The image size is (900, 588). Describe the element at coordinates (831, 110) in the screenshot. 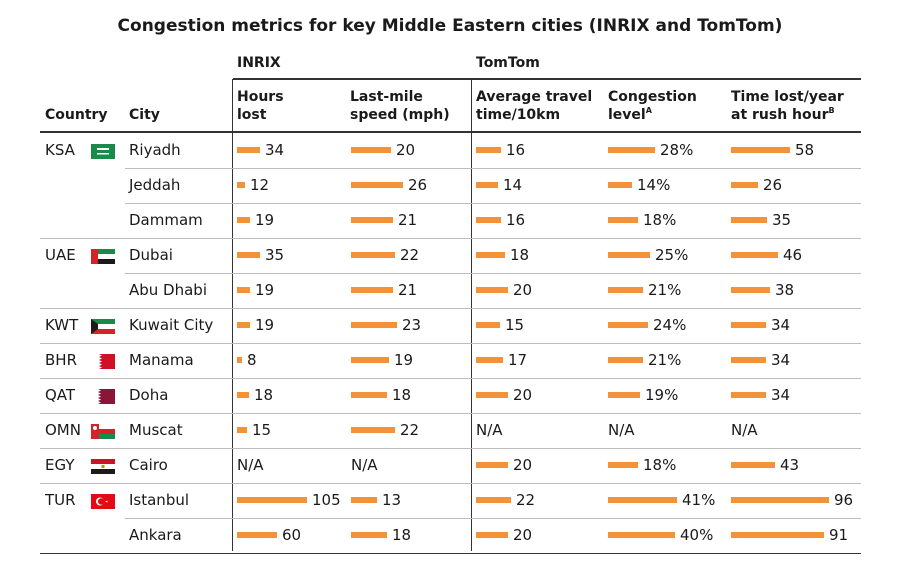

I see `header-timelost-footnote: B` at that location.